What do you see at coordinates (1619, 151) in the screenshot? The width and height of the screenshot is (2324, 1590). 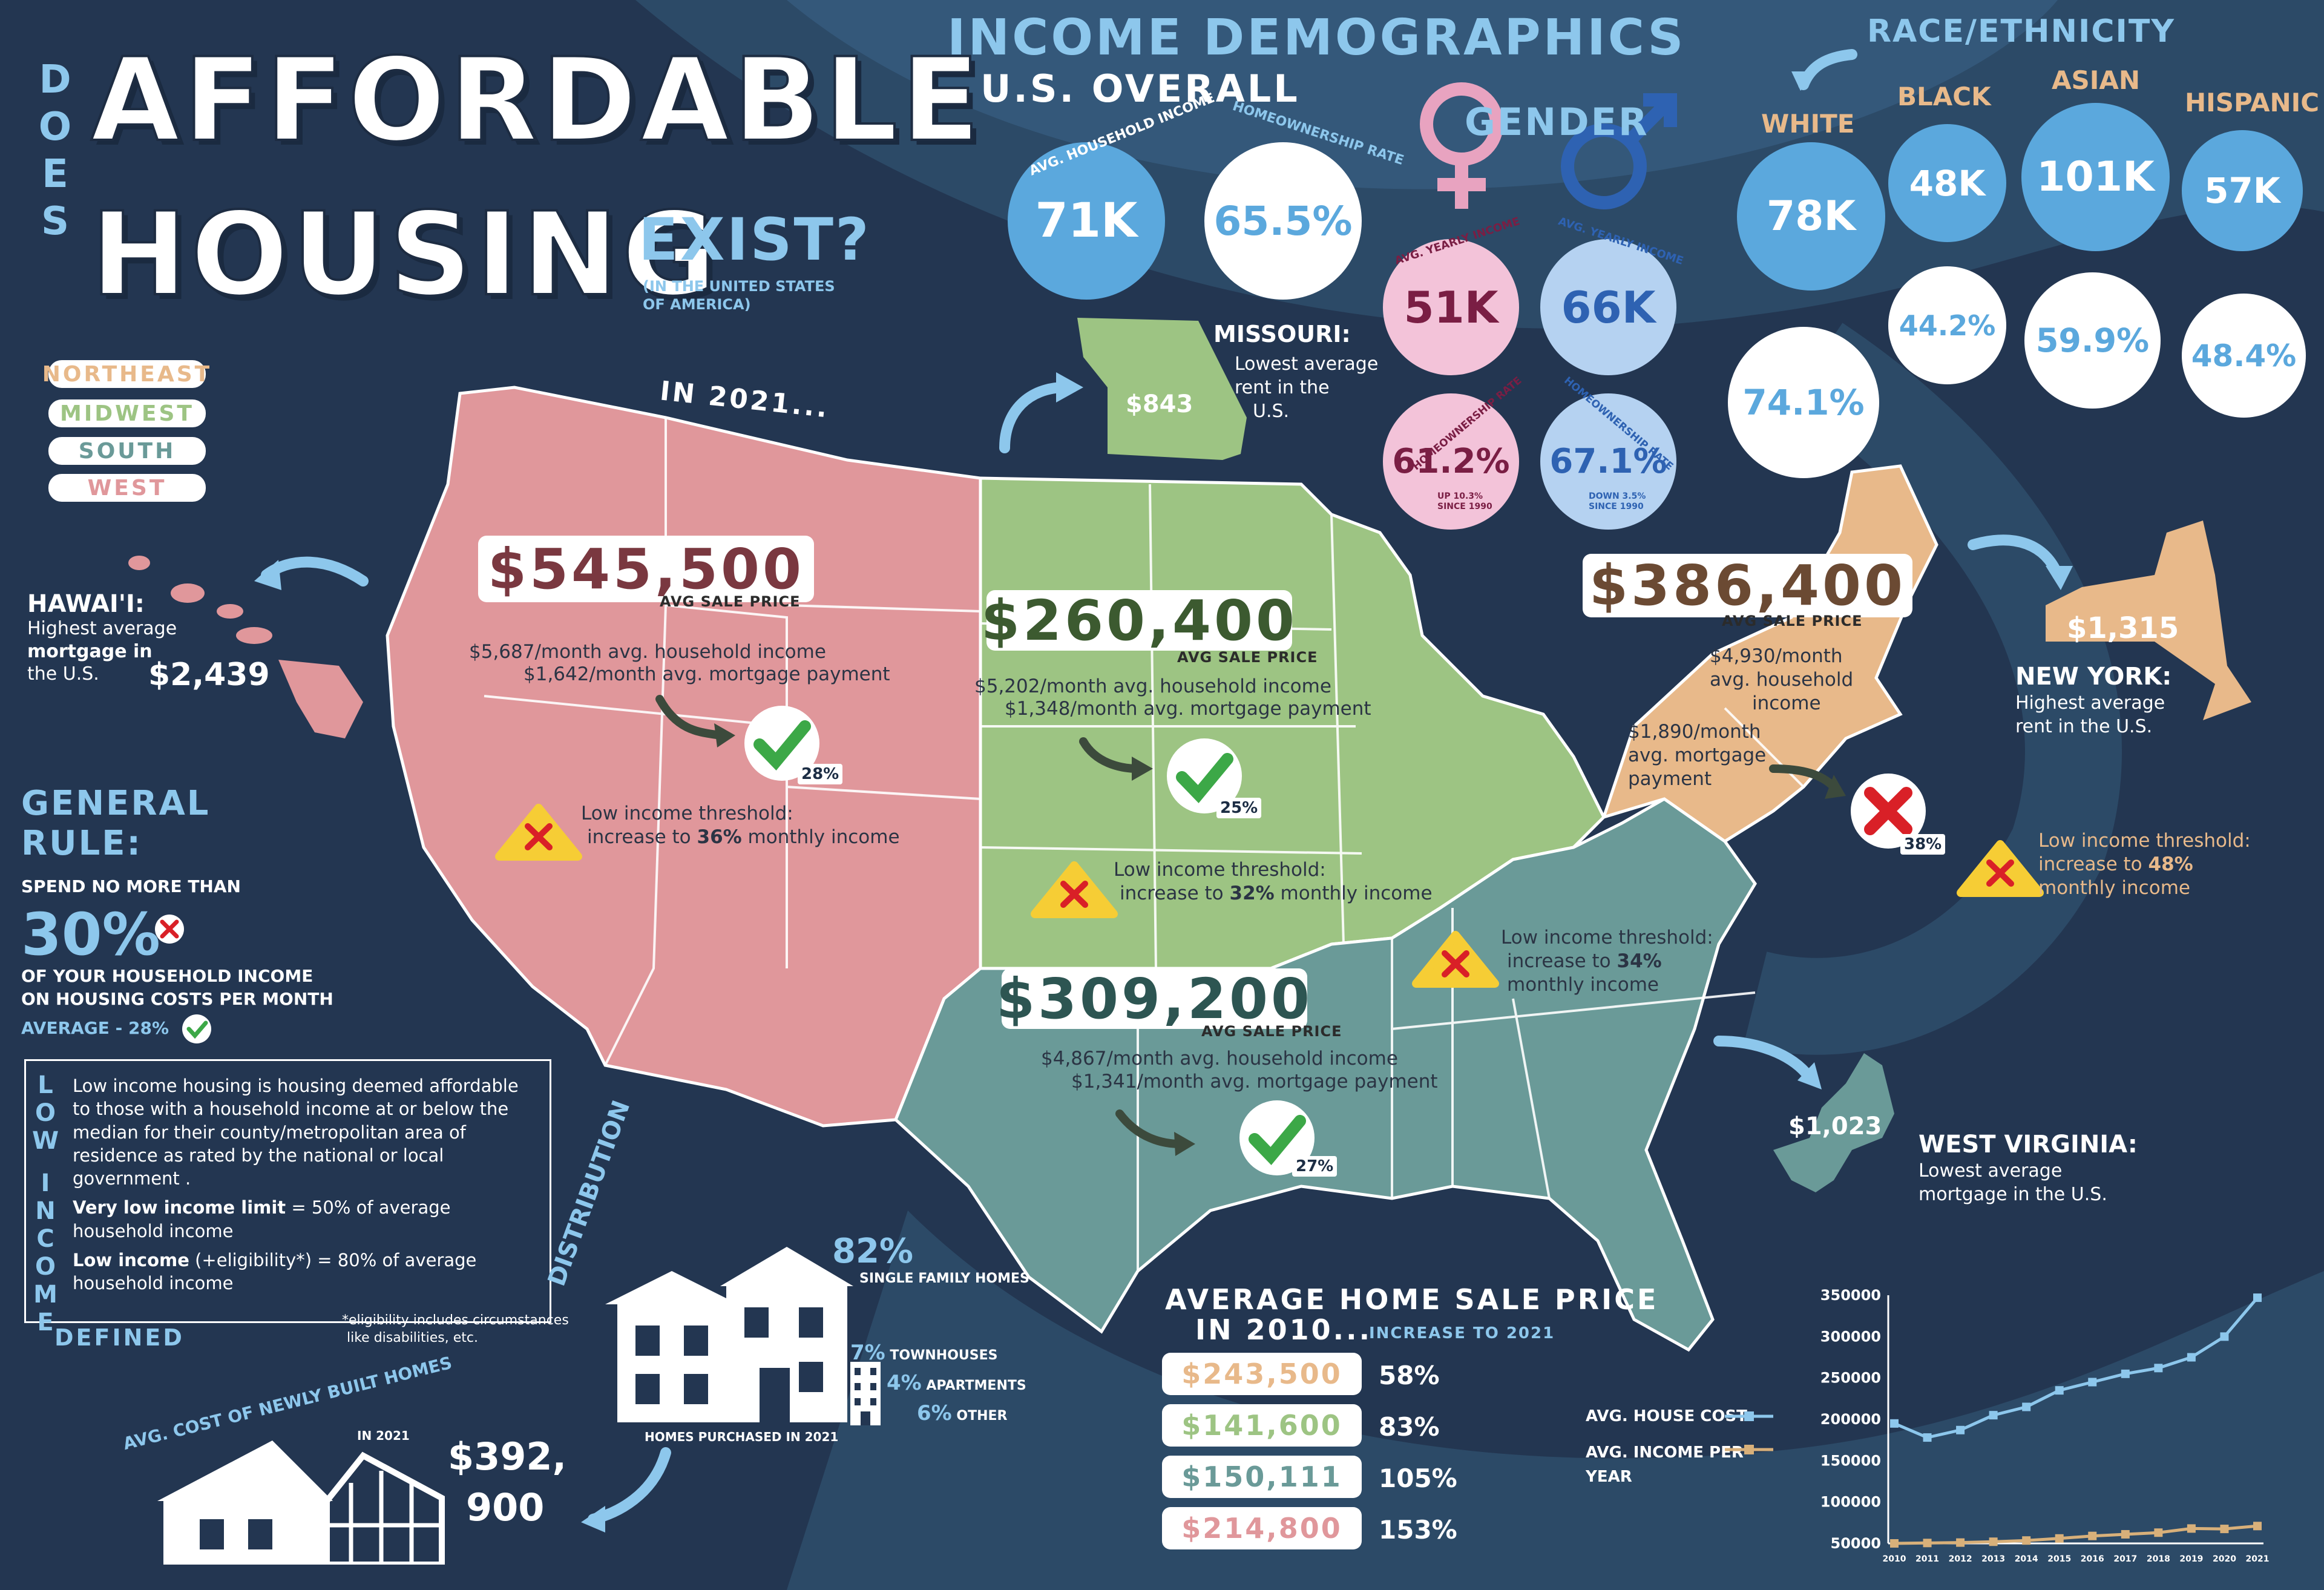 I see `male-icon` at bounding box center [1619, 151].